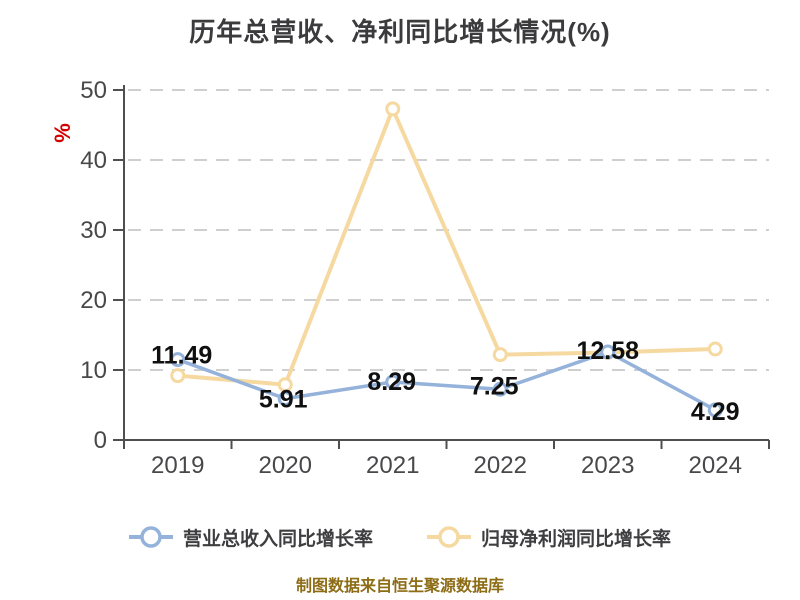 This screenshot has width=800, height=600. Describe the element at coordinates (400, 537) in the screenshot. I see `chart-legend: 营业总收入同比增长率 归母净利润同比增长率` at that location.